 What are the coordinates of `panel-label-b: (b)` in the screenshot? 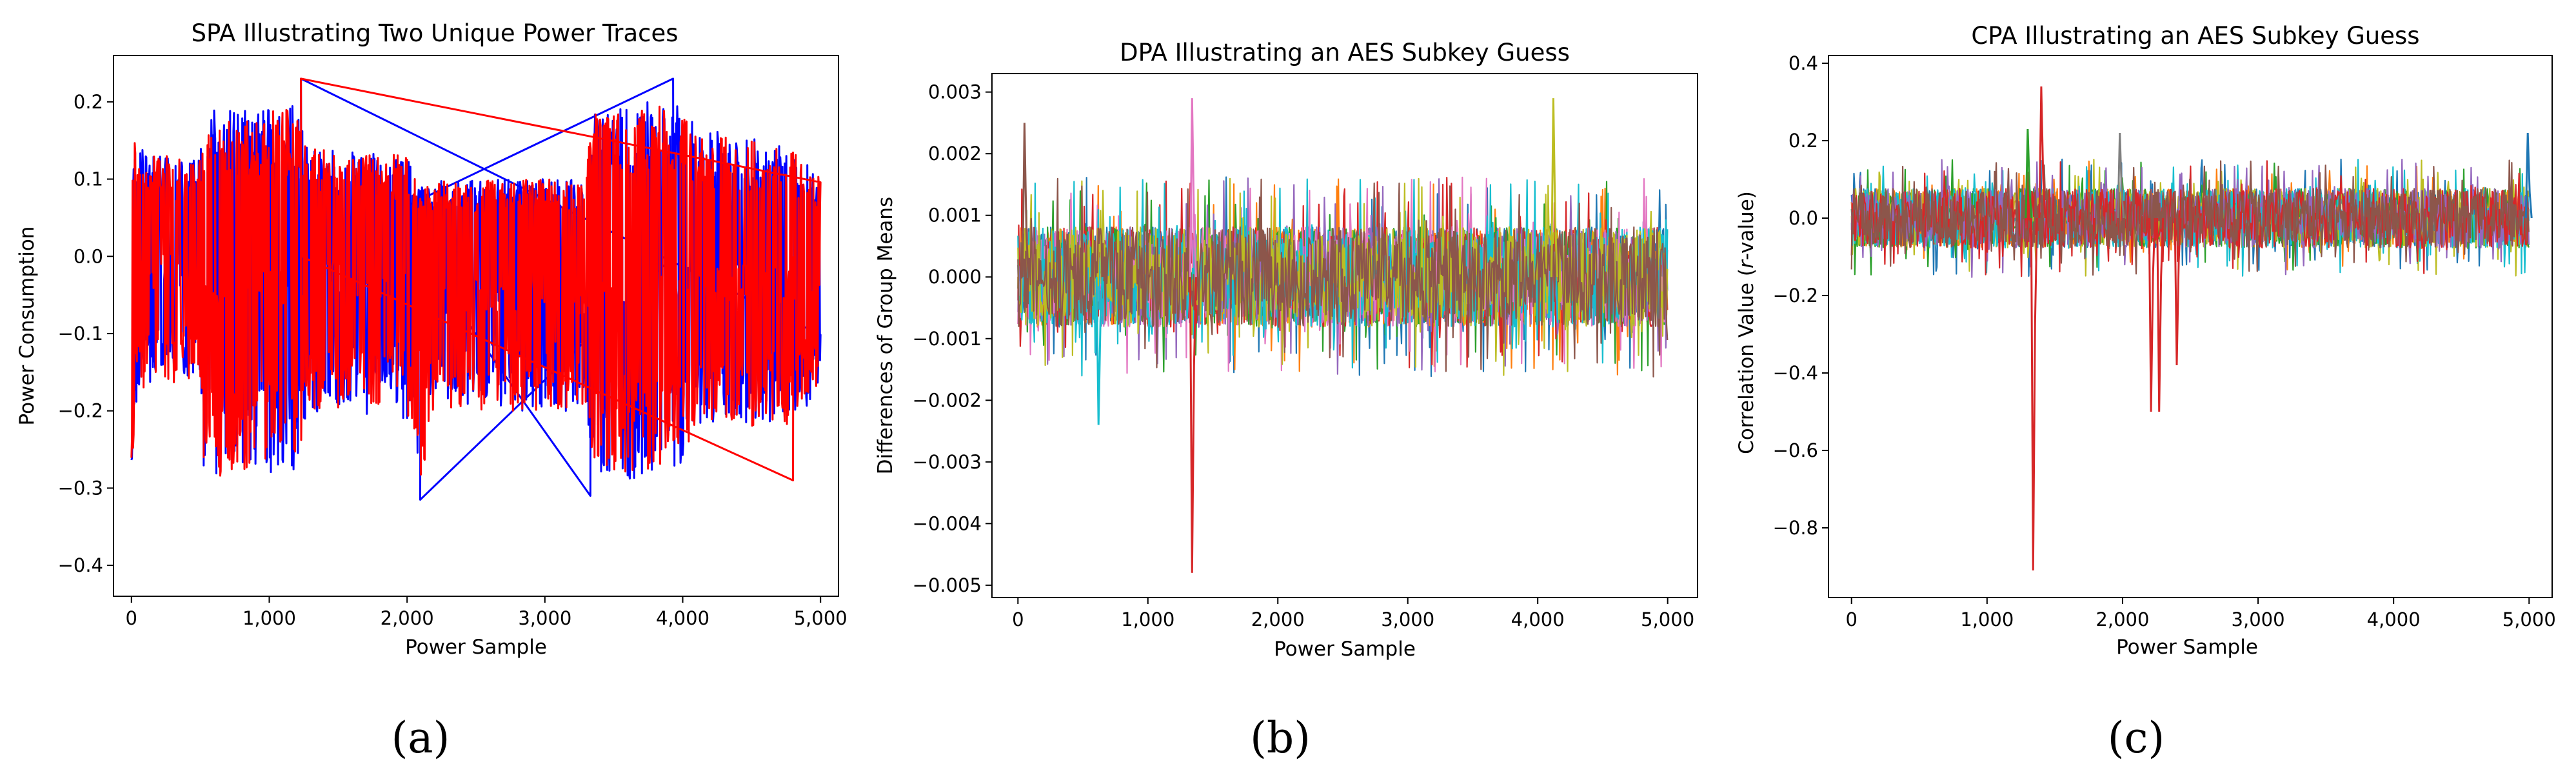 It's located at (1280, 738).